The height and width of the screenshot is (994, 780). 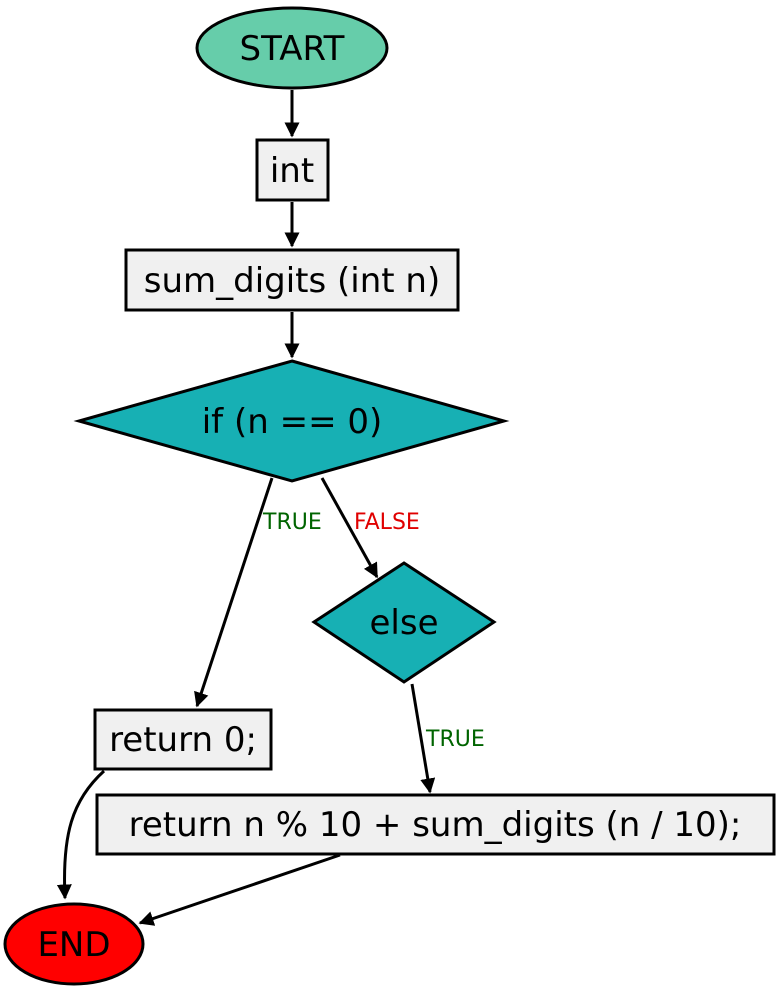 I want to click on if-decision-shape, so click(x=291, y=421).